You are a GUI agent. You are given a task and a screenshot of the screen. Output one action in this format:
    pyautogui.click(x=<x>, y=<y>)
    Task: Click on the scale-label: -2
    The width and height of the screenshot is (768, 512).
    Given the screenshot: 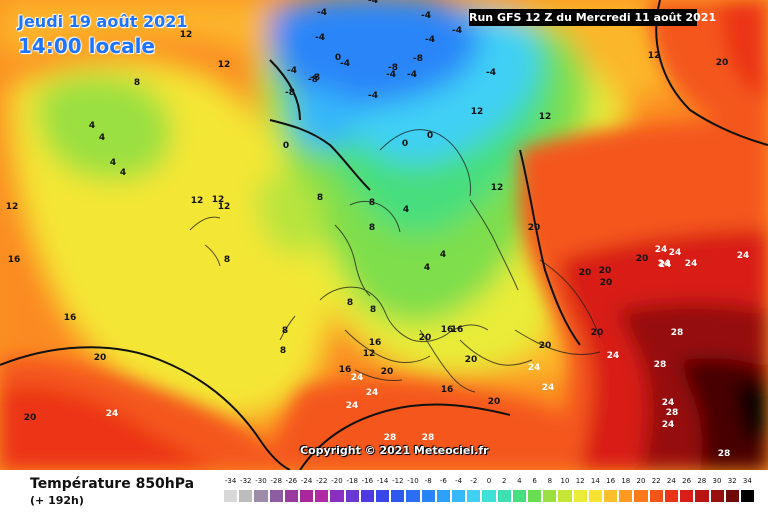 What is the action you would take?
    pyautogui.click(x=474, y=481)
    